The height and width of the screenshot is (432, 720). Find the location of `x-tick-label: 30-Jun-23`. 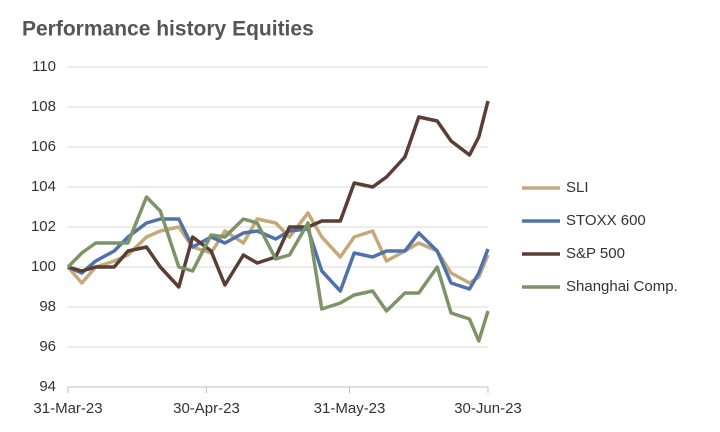

x-tick-label: 30-Jun-23 is located at coordinates (488, 408).